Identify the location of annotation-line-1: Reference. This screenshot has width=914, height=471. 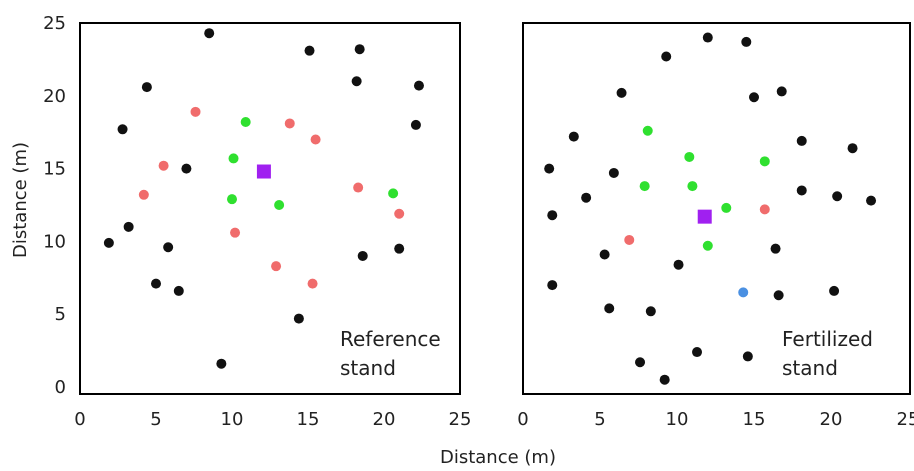
(390, 339).